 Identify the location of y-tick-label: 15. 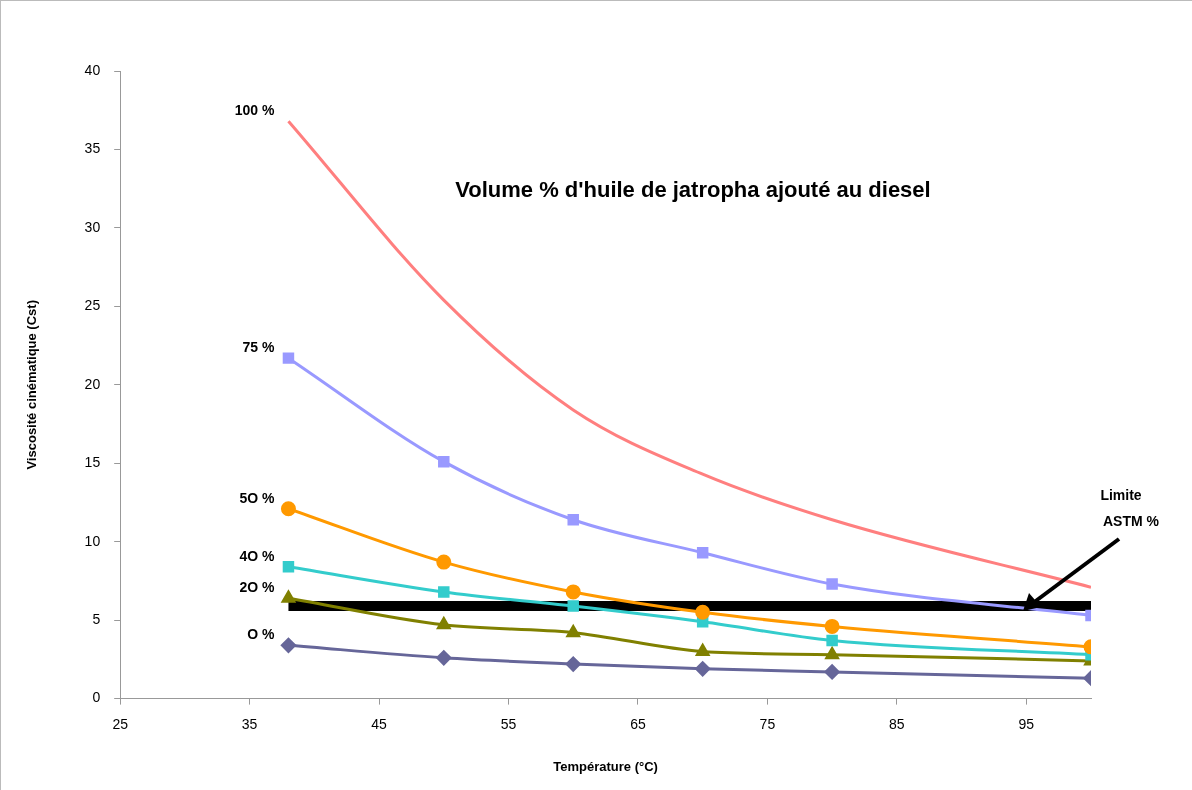
(92, 462).